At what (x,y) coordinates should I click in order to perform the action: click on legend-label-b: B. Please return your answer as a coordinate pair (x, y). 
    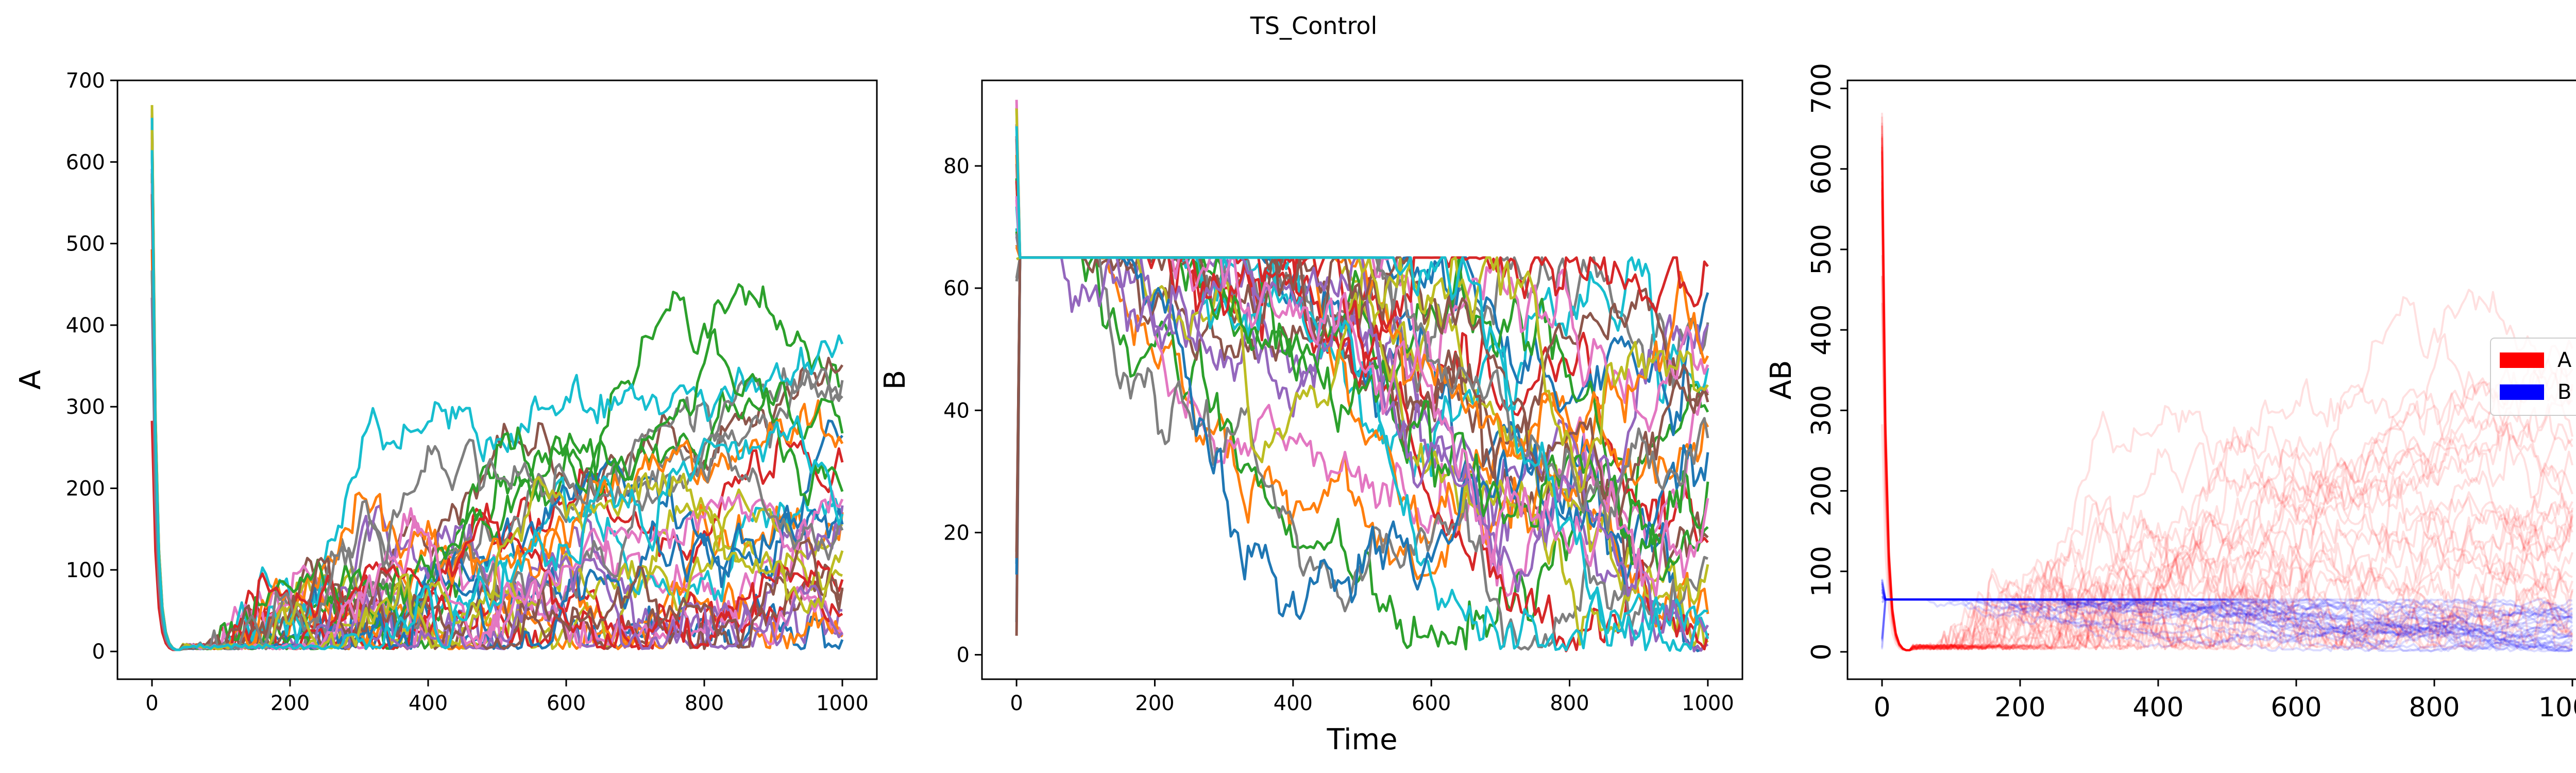
    Looking at the image, I should click on (2564, 392).